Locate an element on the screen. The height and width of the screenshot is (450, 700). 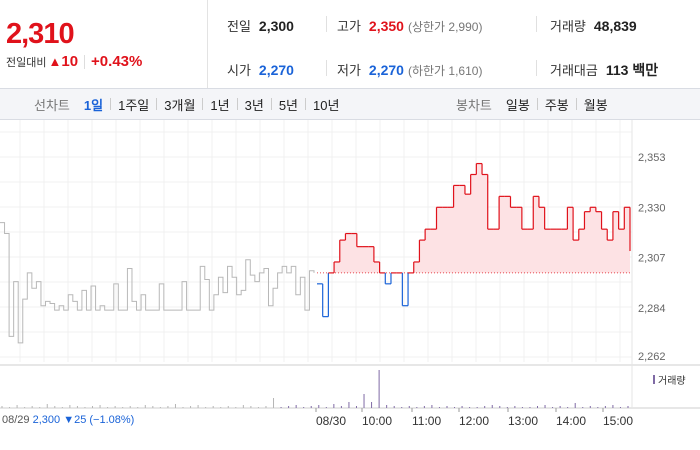
prev-close-label: 전일 is located at coordinates (239, 26).